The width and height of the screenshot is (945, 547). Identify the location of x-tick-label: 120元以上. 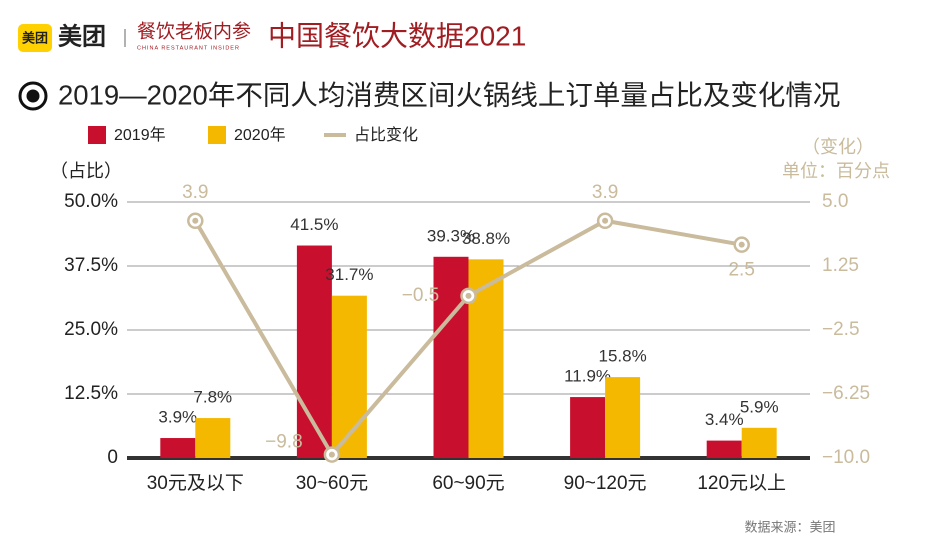
(741, 483).